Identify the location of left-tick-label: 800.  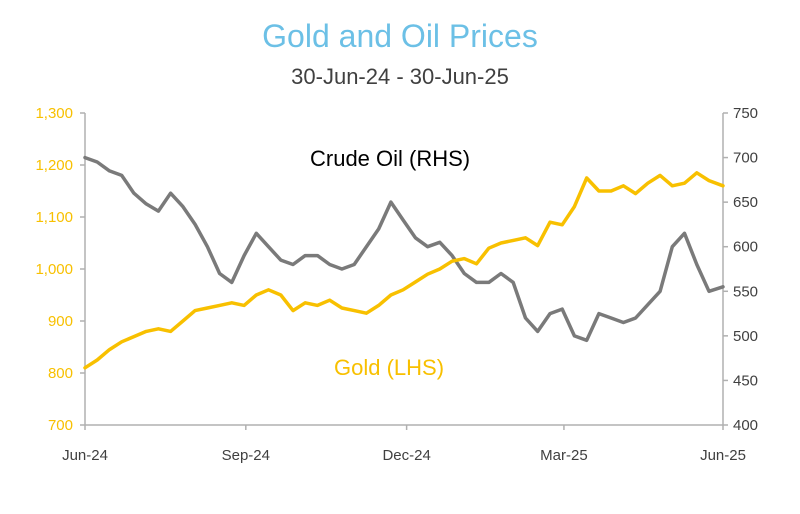
(60, 373).